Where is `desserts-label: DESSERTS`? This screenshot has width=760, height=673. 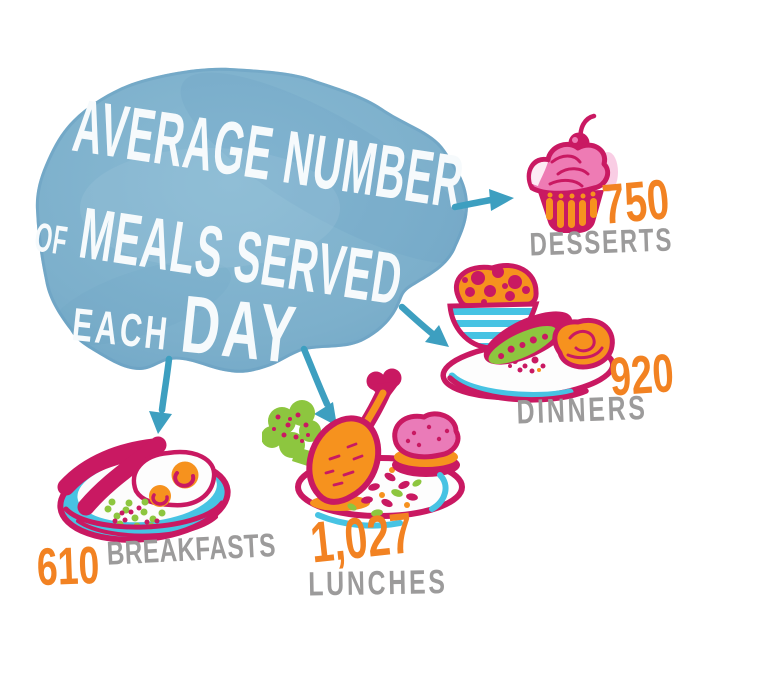 desserts-label: DESSERTS is located at coordinates (601, 241).